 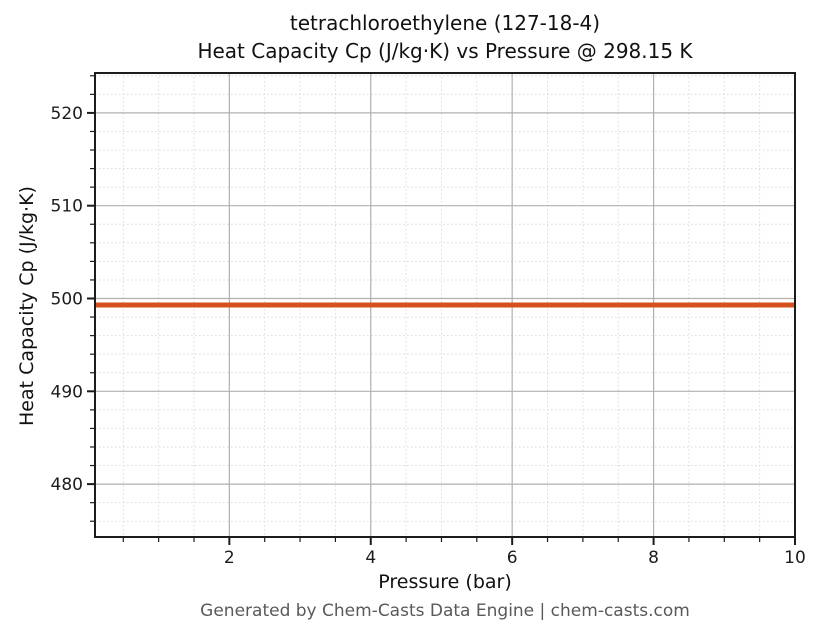 What do you see at coordinates (27, 306) in the screenshot?
I see `y-axis-label: Heat Capacity Cp (J/kg·K)` at bounding box center [27, 306].